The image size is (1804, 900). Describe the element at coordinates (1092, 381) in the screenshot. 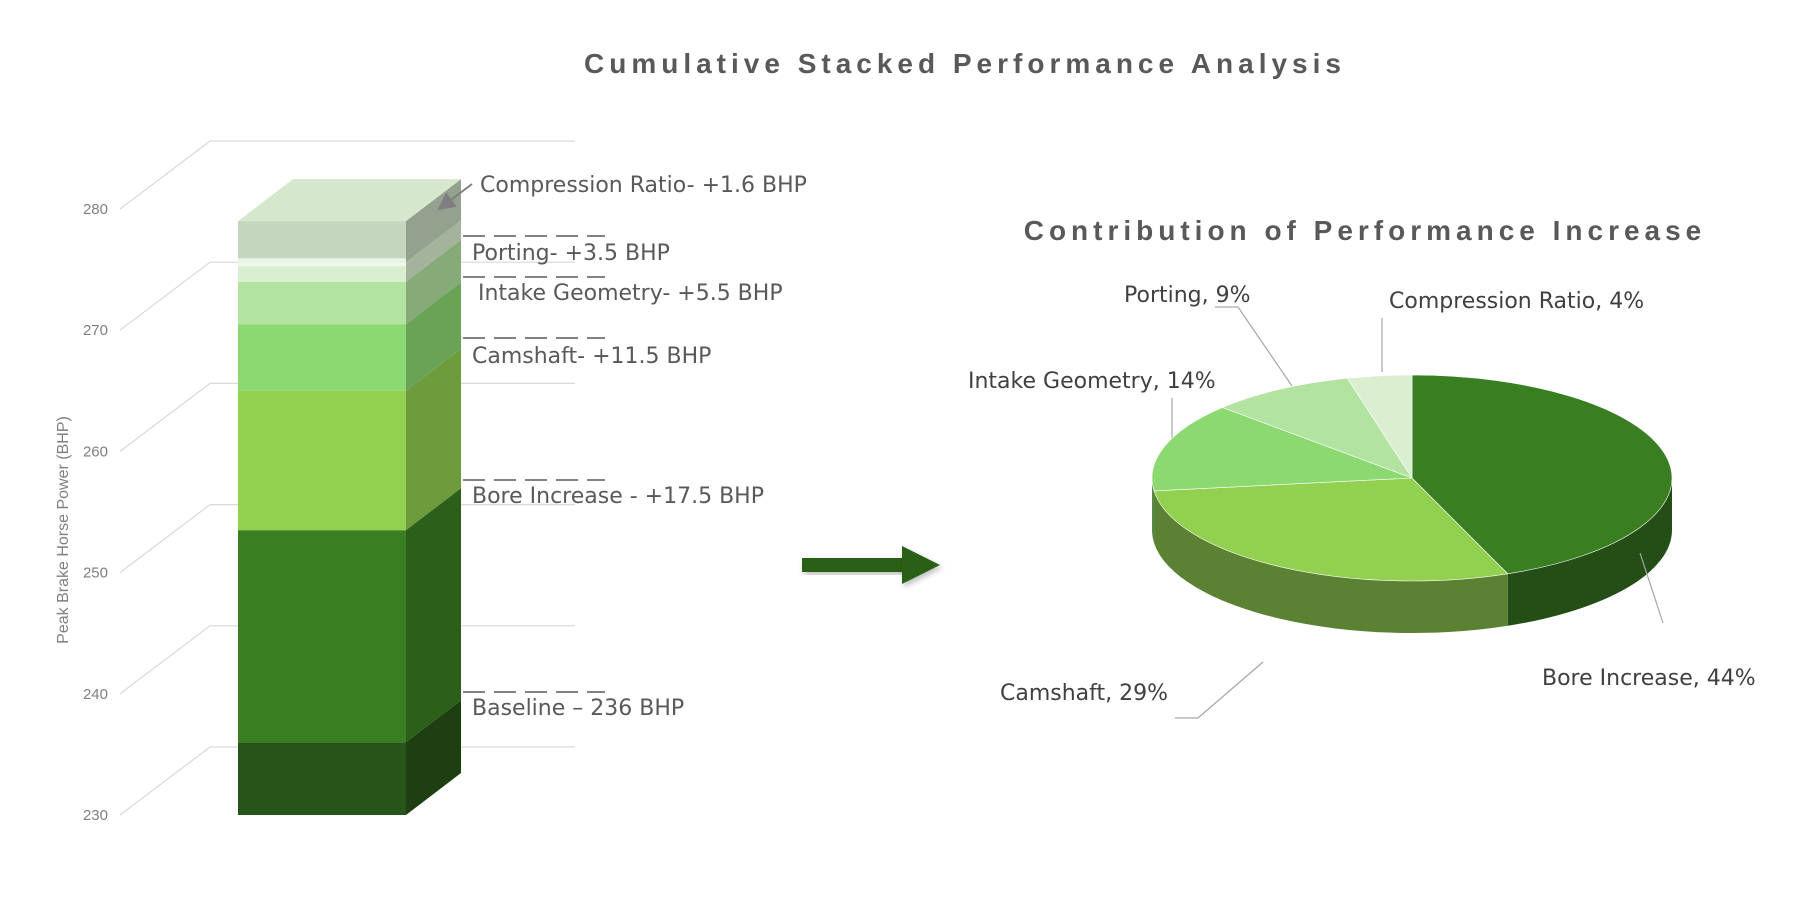

I see `pie-slice-label: Intake Geometry, 14%` at that location.